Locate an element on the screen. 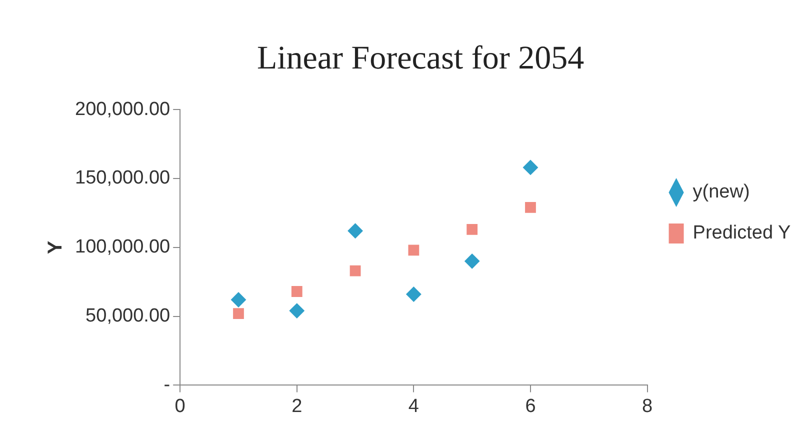 The height and width of the screenshot is (426, 811). x-tick-label: 6 is located at coordinates (530, 406).